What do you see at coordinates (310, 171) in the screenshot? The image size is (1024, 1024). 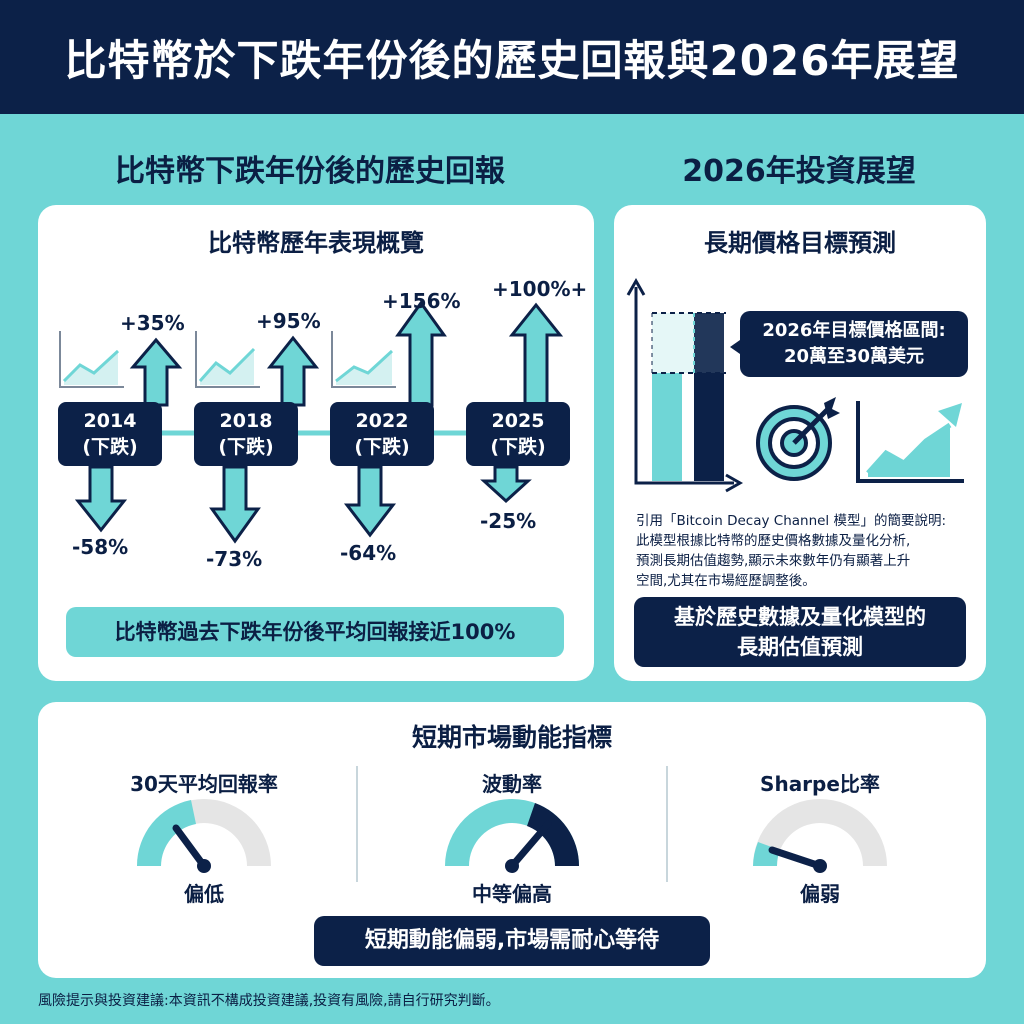 I see `left-section-title: 比特幣下跌年份後的歷史回報` at bounding box center [310, 171].